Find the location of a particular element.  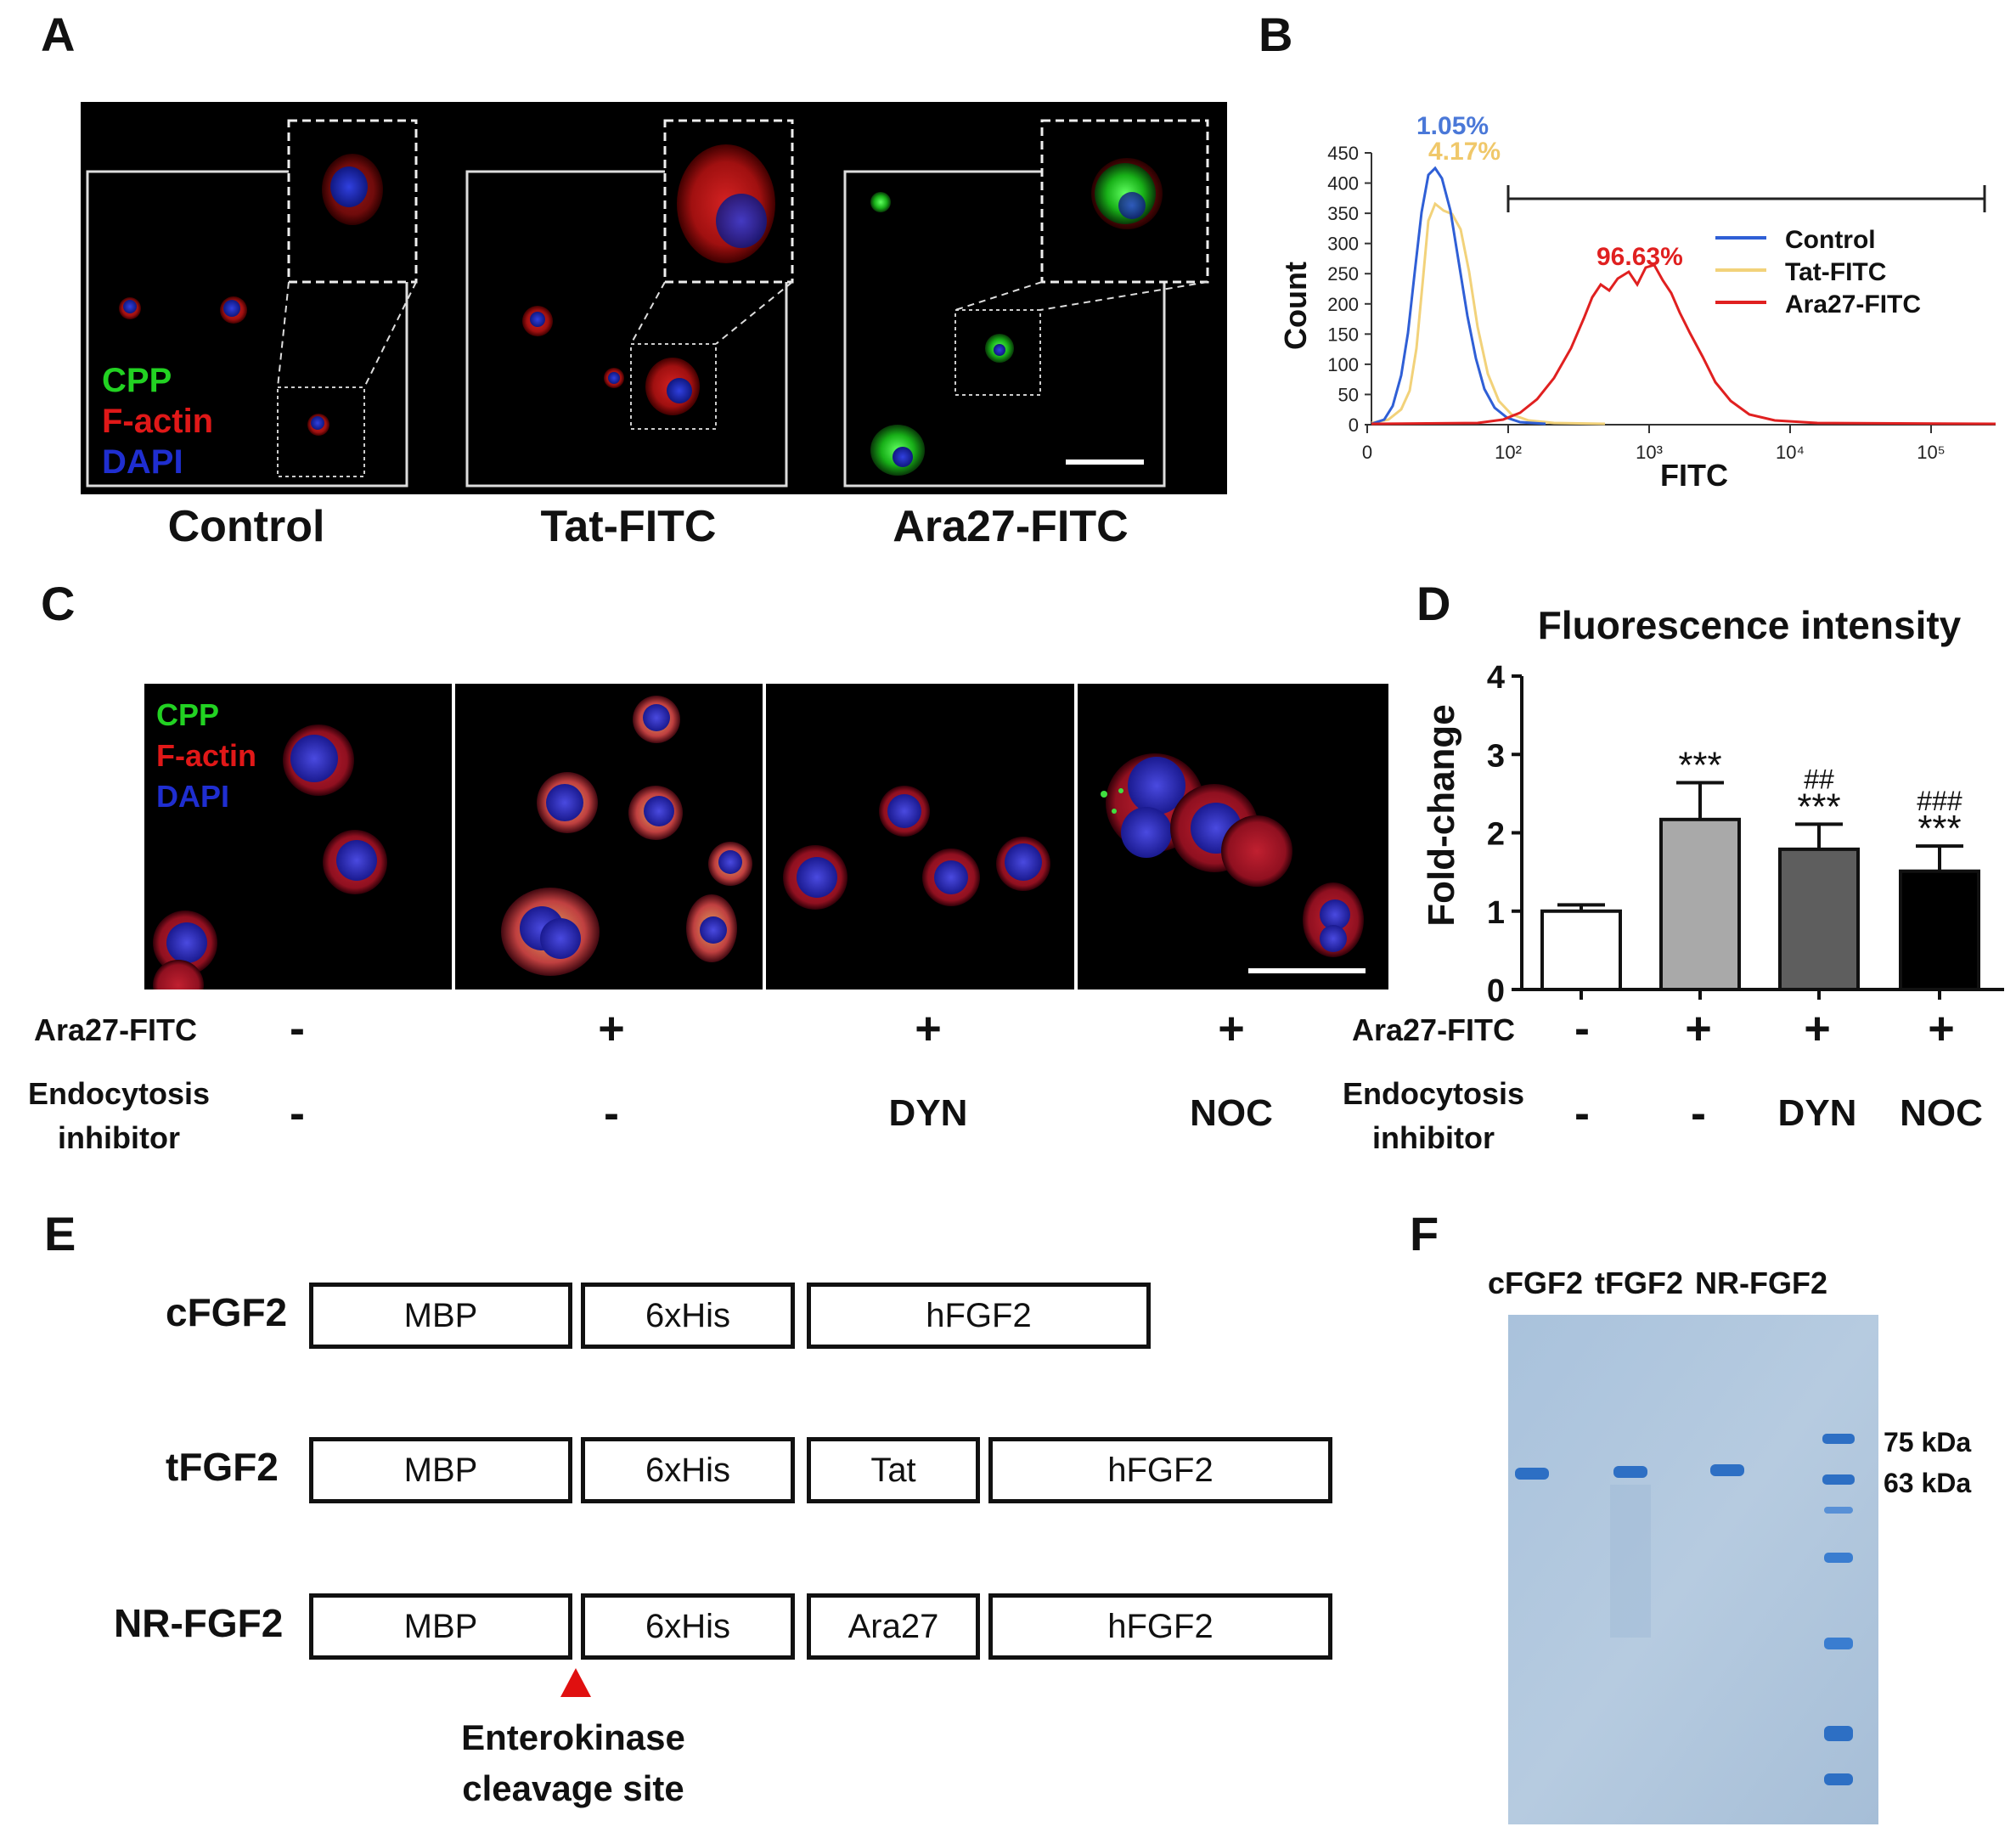

panel-d-row2-col1: - is located at coordinates (1582, 1113).